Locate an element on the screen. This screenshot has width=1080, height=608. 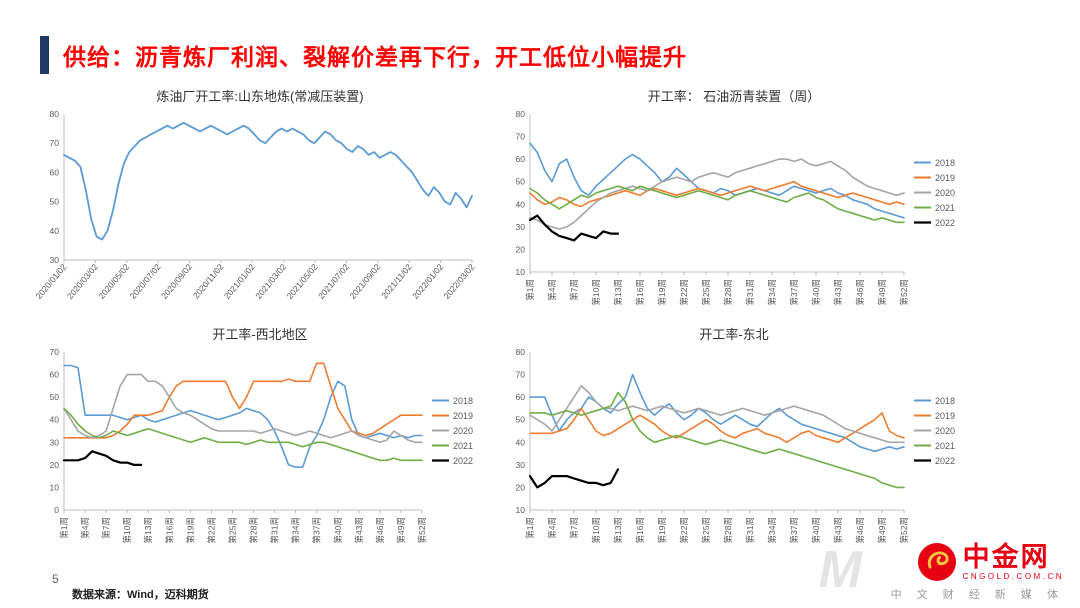
svg-text: 2020/09/02 is located at coordinates (176, 281).